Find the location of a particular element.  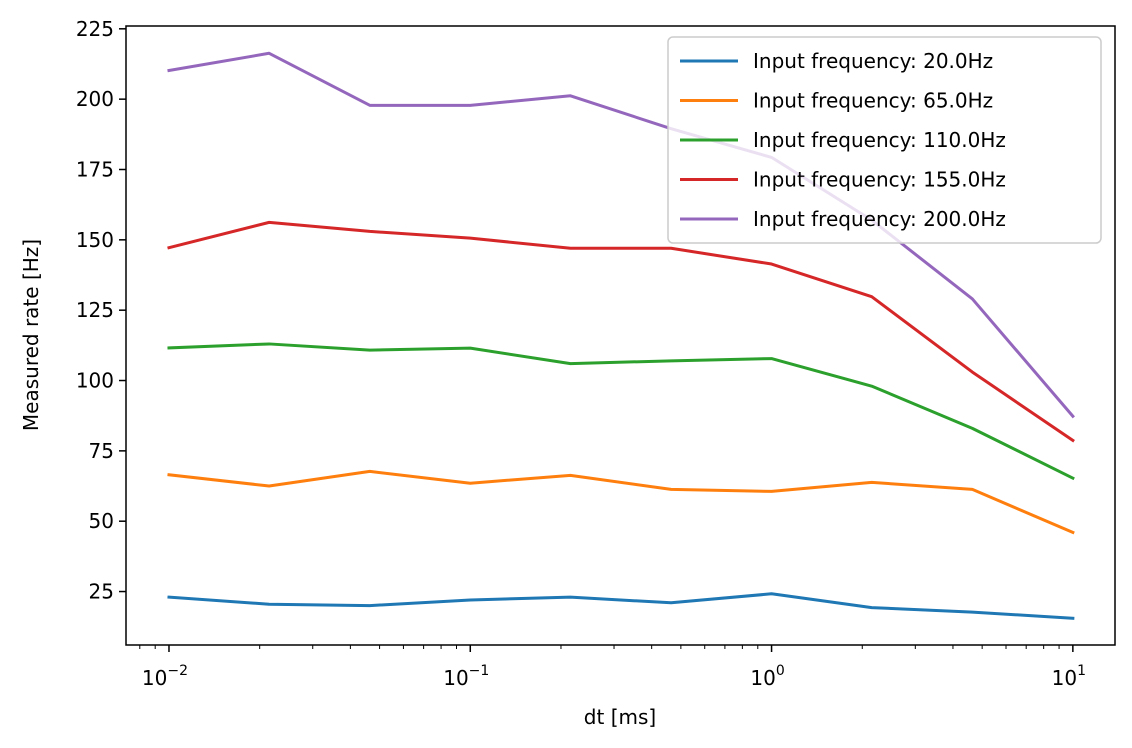

legend-entry-0: Input frequency: 20.0Hz is located at coordinates (873, 61).